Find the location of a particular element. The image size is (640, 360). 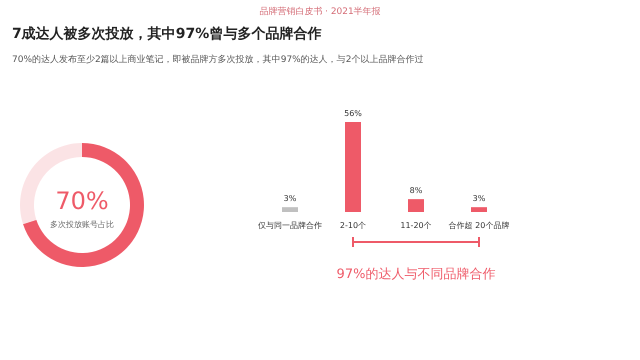

x-tick-label: 2-10个 is located at coordinates (353, 225).